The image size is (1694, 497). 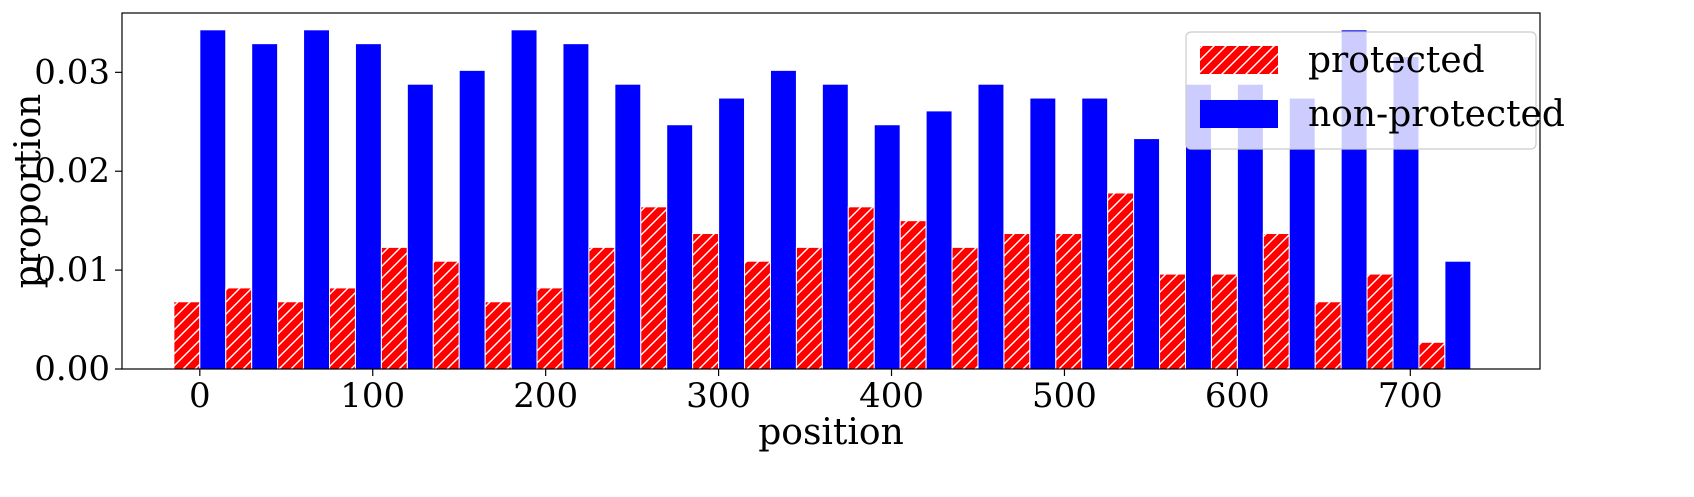 What do you see at coordinates (200, 396) in the screenshot?
I see `x-tick-label-0: 0` at bounding box center [200, 396].